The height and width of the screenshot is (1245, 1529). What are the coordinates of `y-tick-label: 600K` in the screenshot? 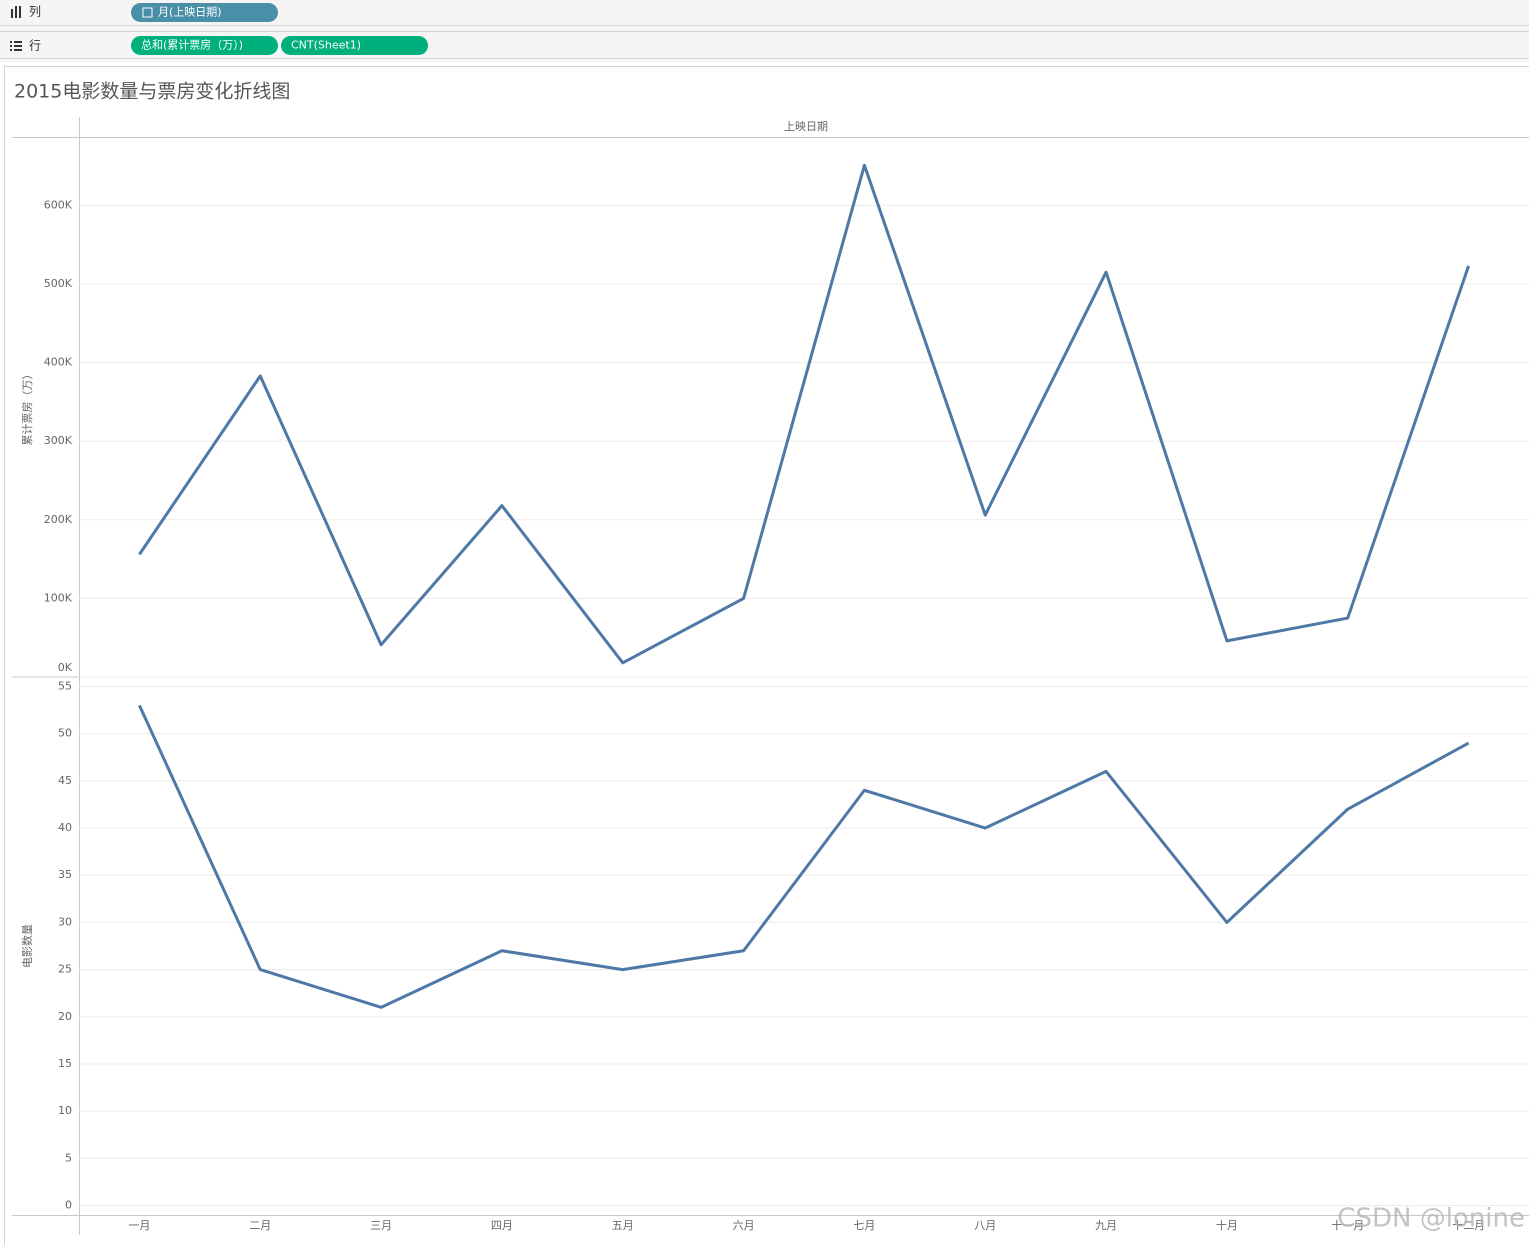 It's located at (58, 204).